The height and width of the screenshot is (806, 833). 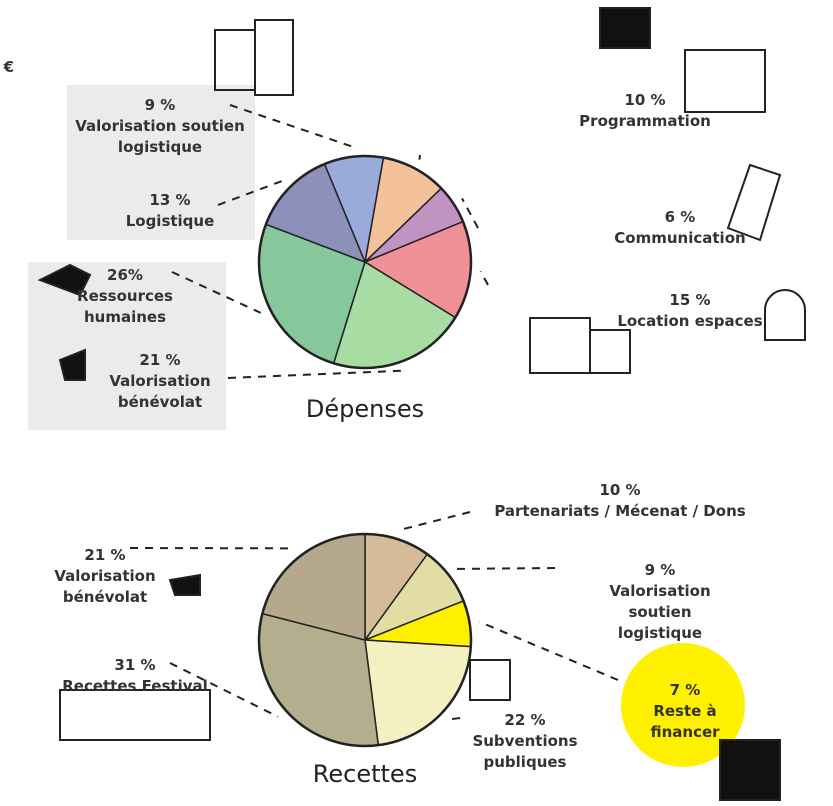 I want to click on highlight-circle, so click(x=683, y=705).